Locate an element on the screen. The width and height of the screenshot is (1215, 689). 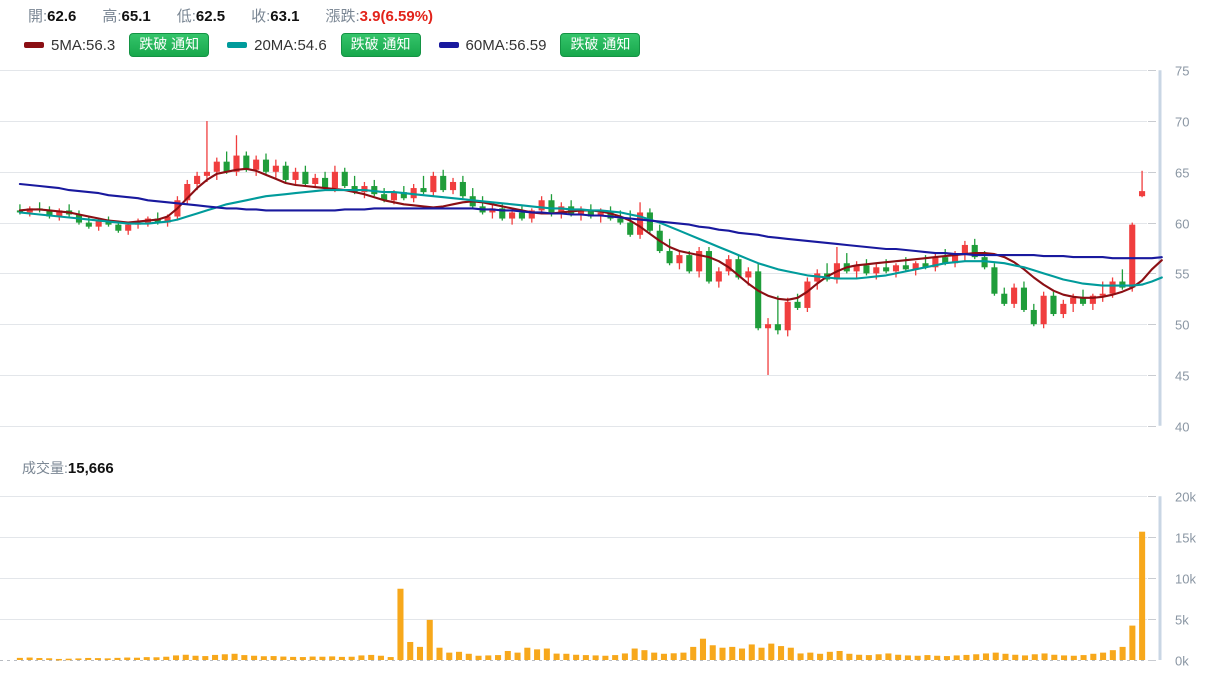
ma60-color-swatch-icon is located at coordinates (448, 45).